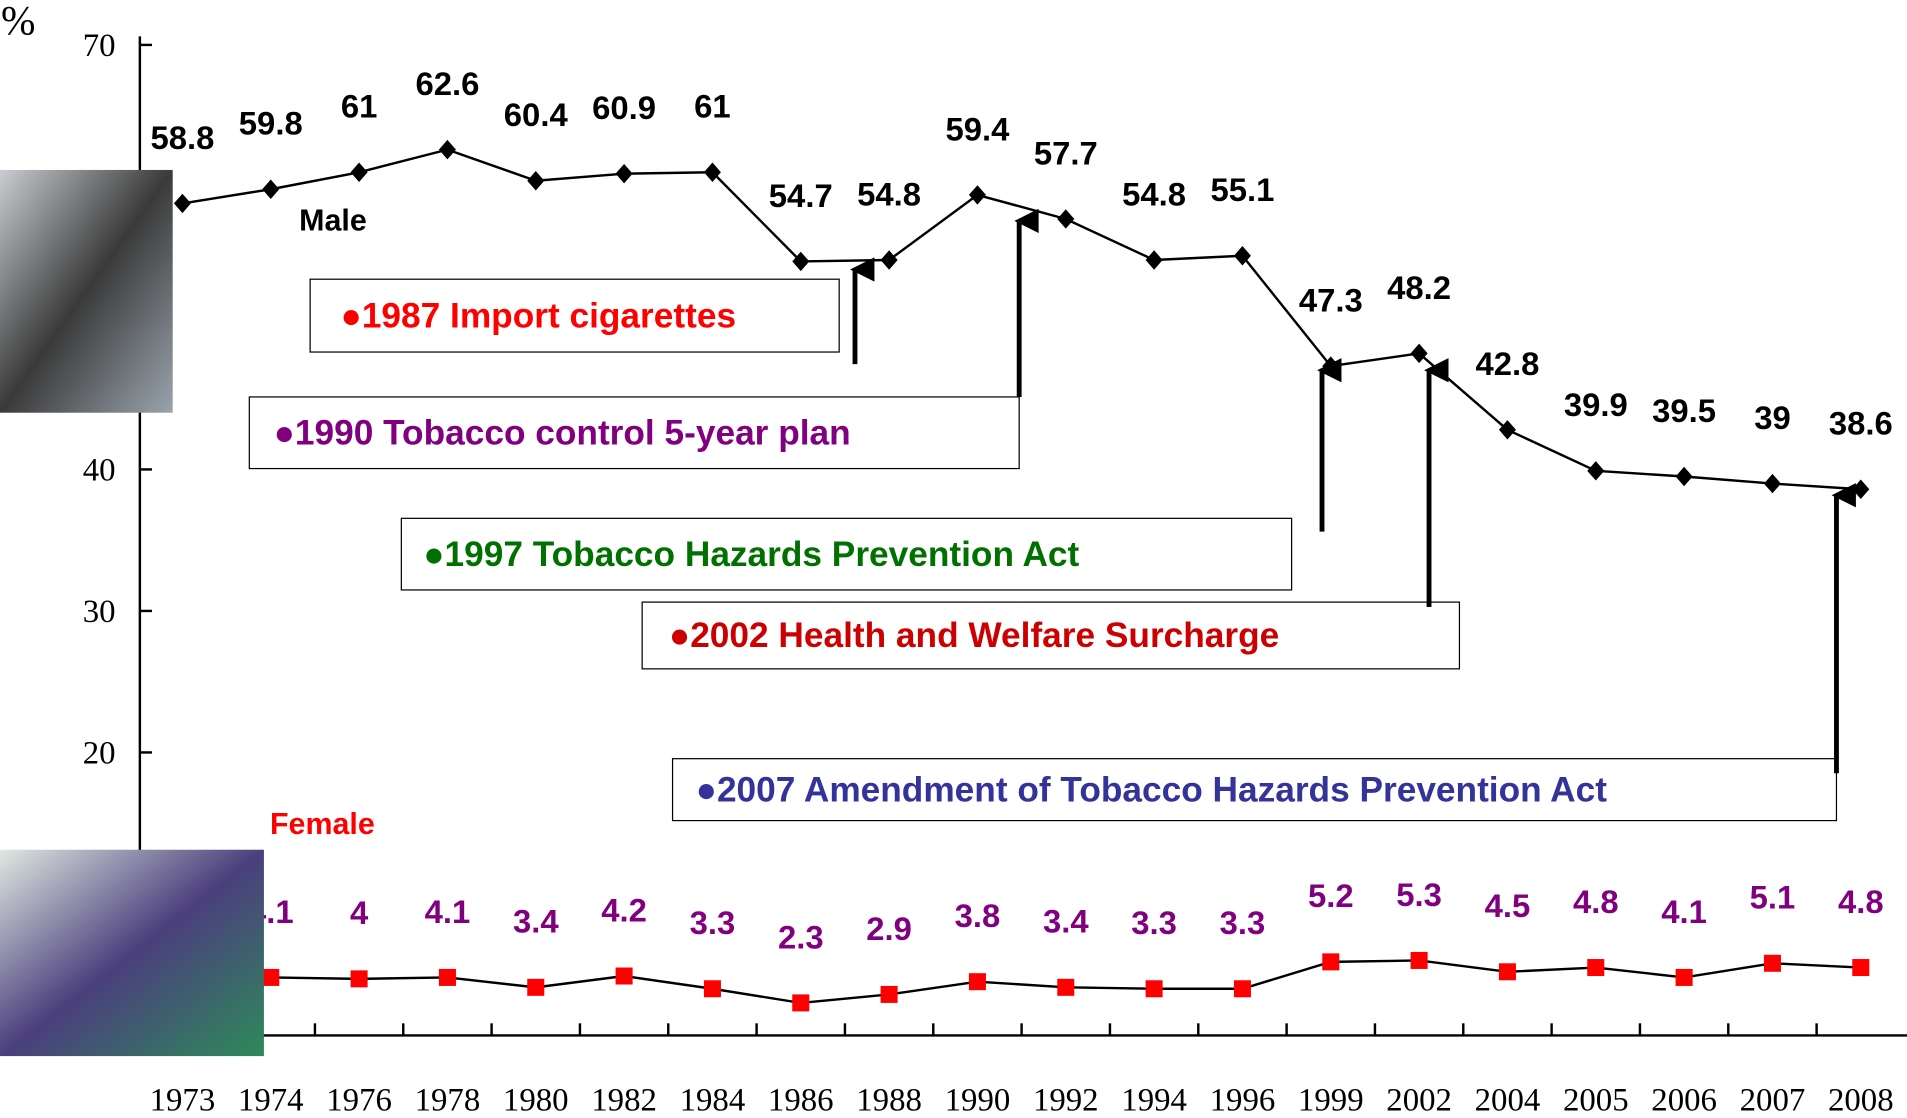 The width and height of the screenshot is (1907, 1118). Describe the element at coordinates (1861, 1100) in the screenshot. I see `x-tick-label: 2008` at that location.